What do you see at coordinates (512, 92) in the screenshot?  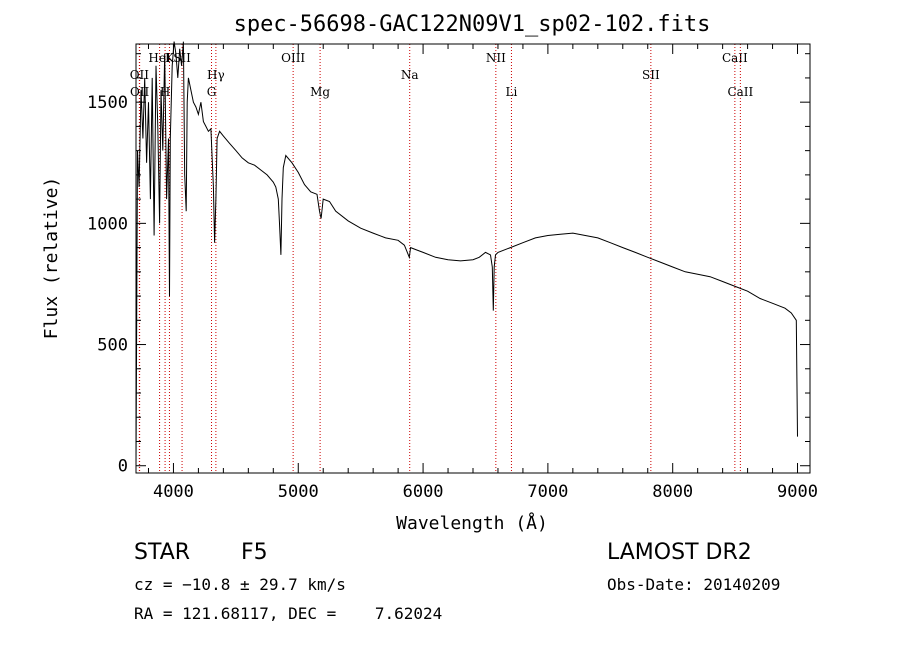 I see `line-label-12: Li` at bounding box center [512, 92].